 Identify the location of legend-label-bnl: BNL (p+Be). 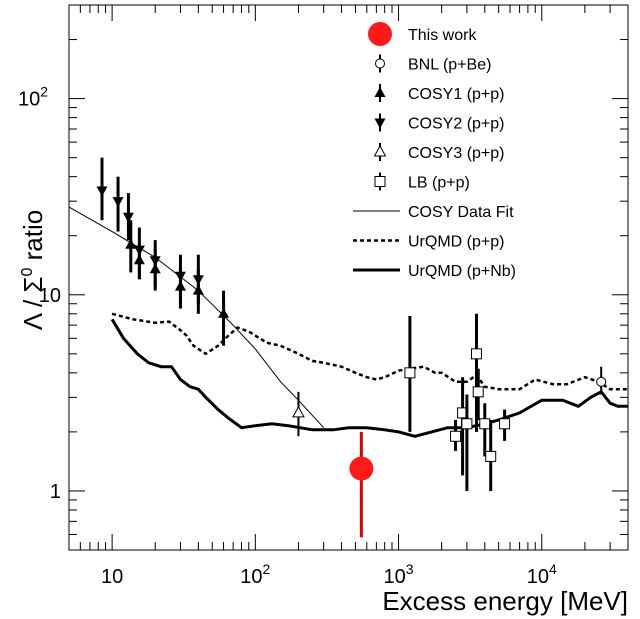
(449, 65).